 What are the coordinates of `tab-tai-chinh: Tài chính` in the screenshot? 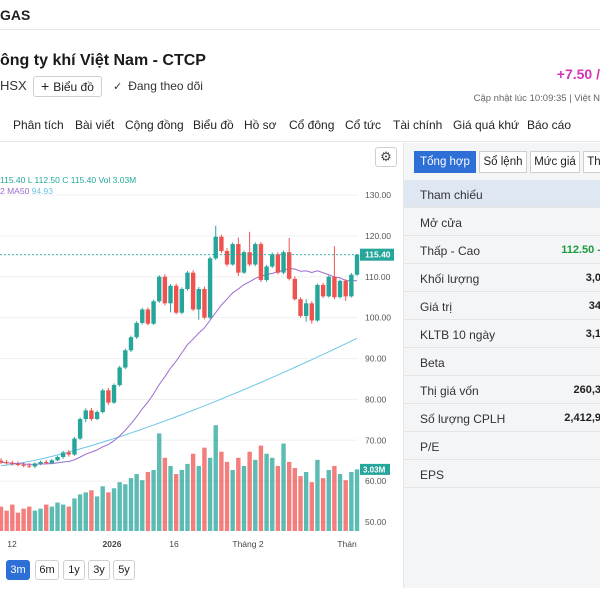 It's located at (418, 125).